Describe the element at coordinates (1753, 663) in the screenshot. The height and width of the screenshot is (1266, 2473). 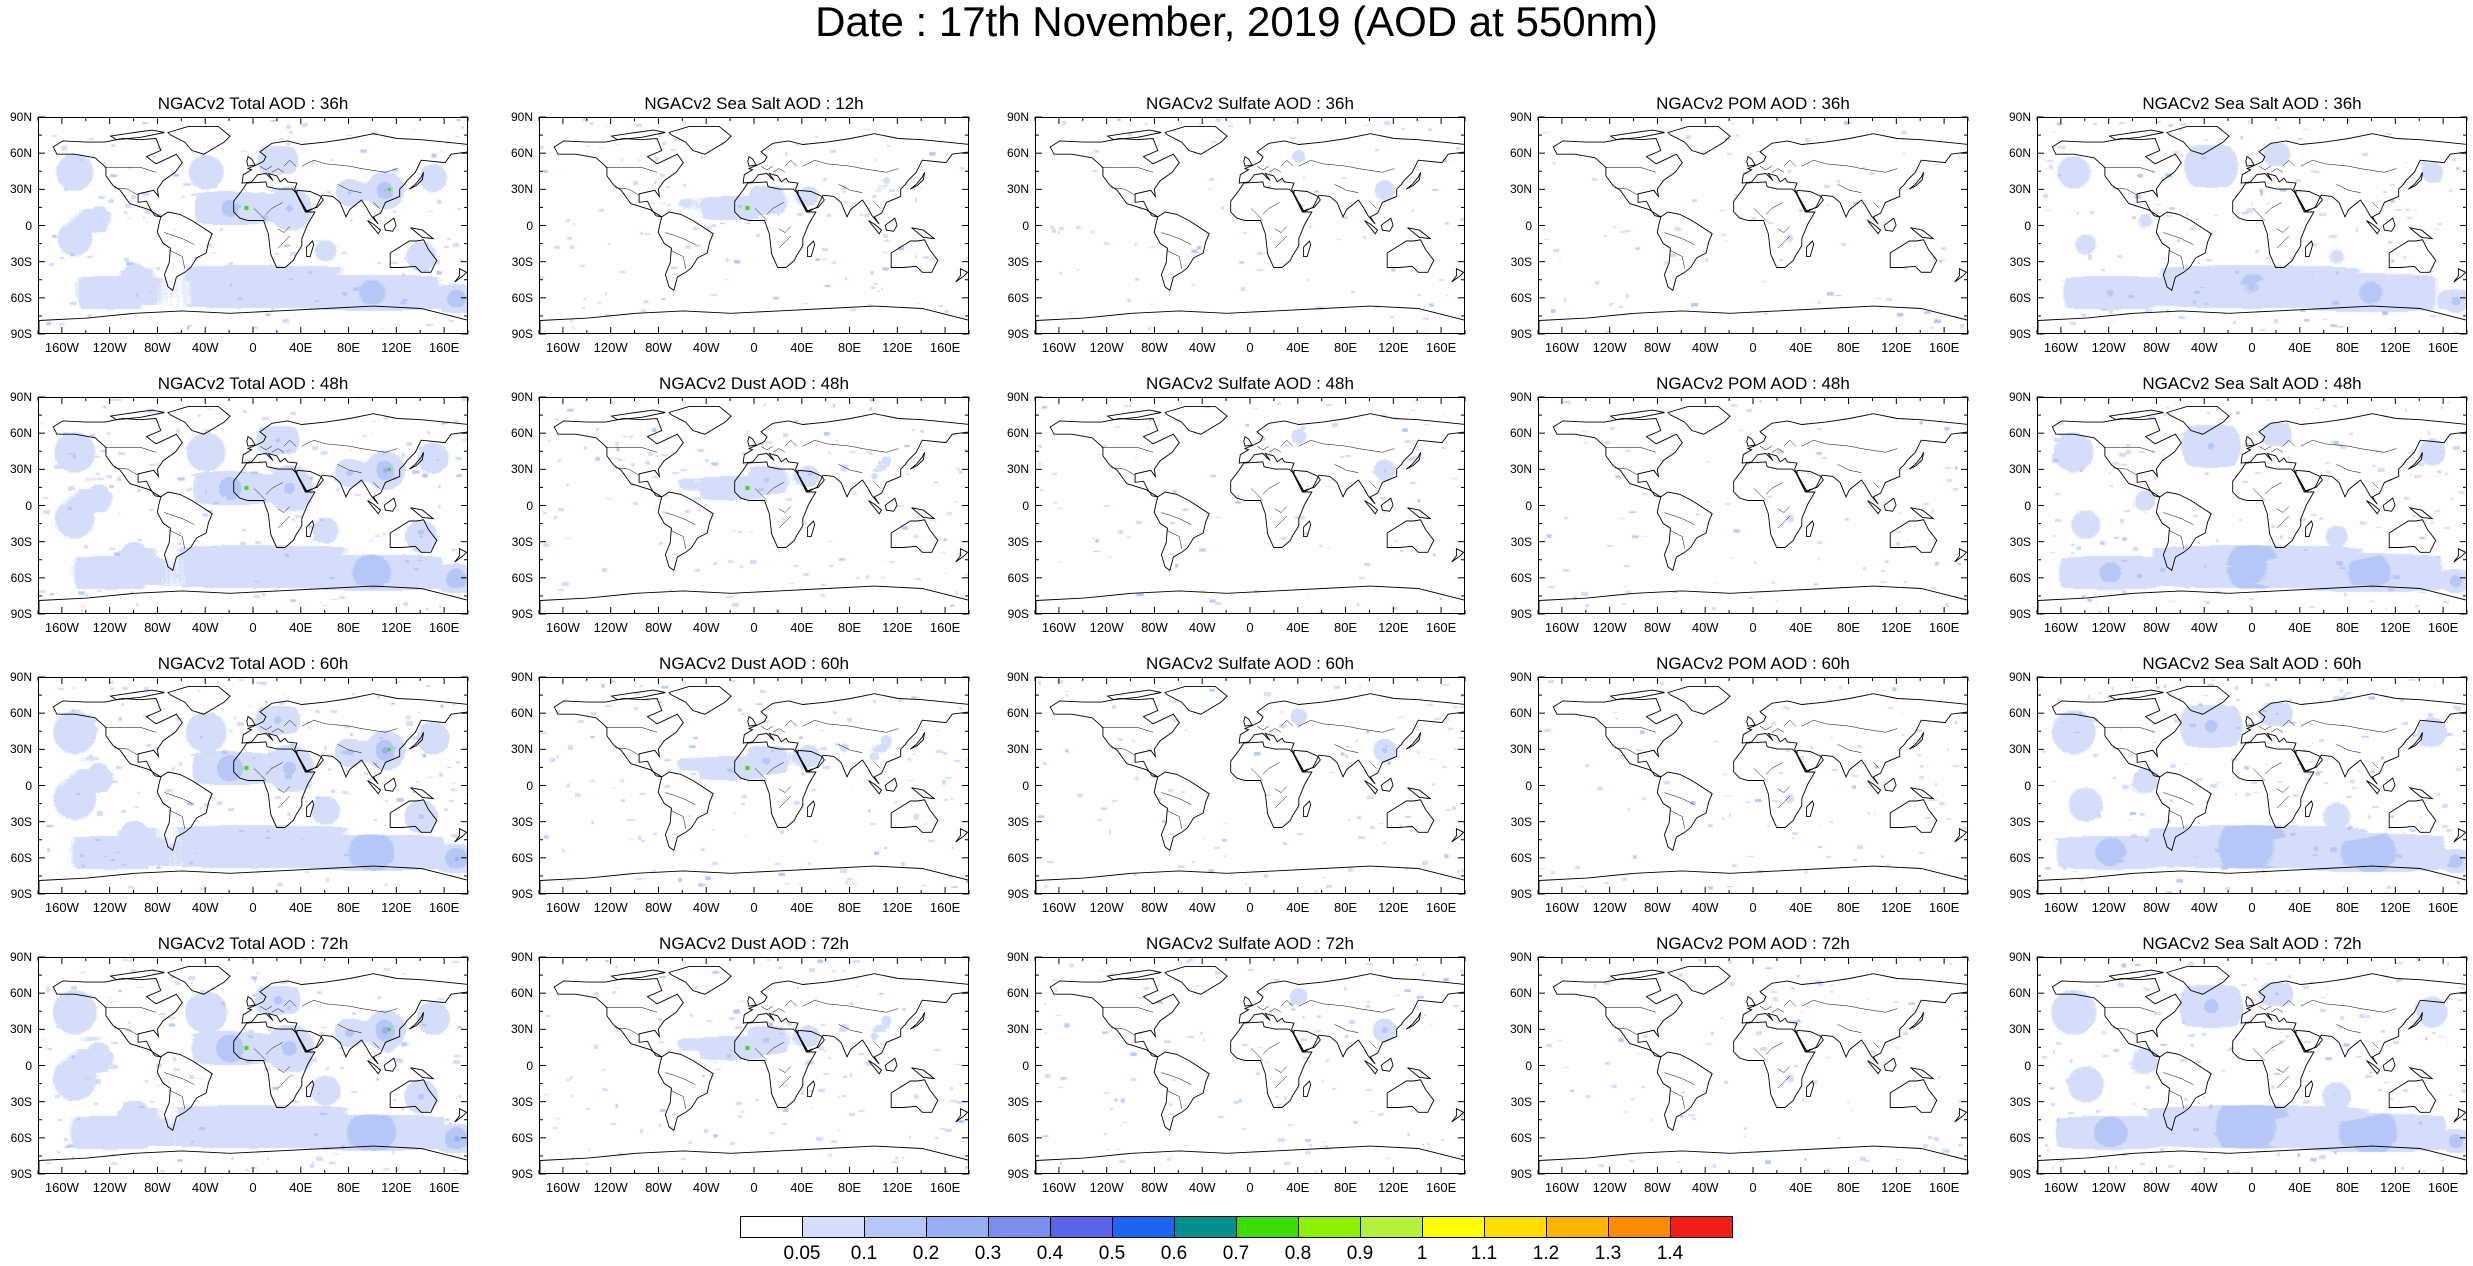
I see `panel-title: NGACv2 POM AOD : 60h` at that location.